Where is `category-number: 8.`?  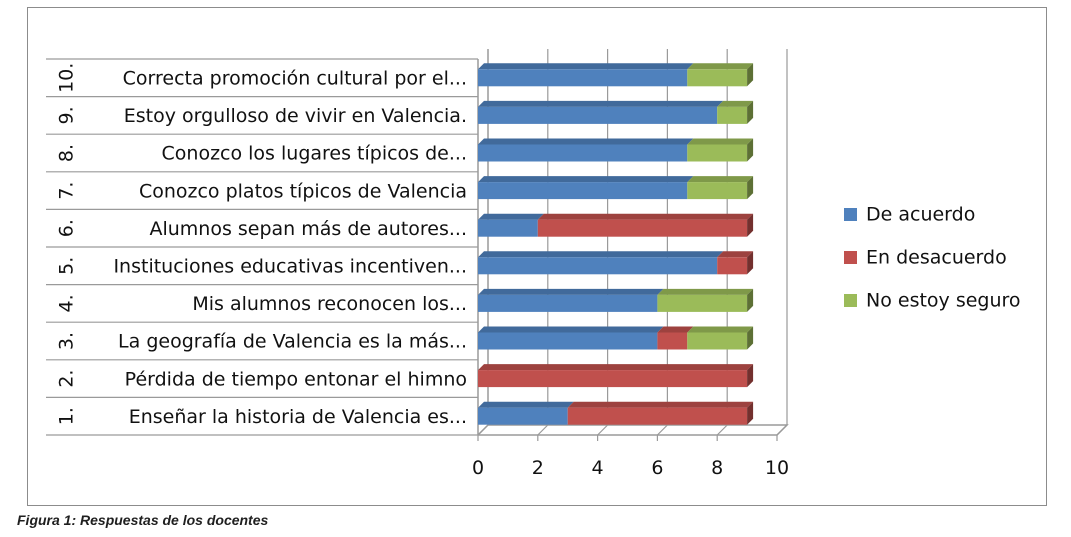 category-number: 8. is located at coordinates (67, 153).